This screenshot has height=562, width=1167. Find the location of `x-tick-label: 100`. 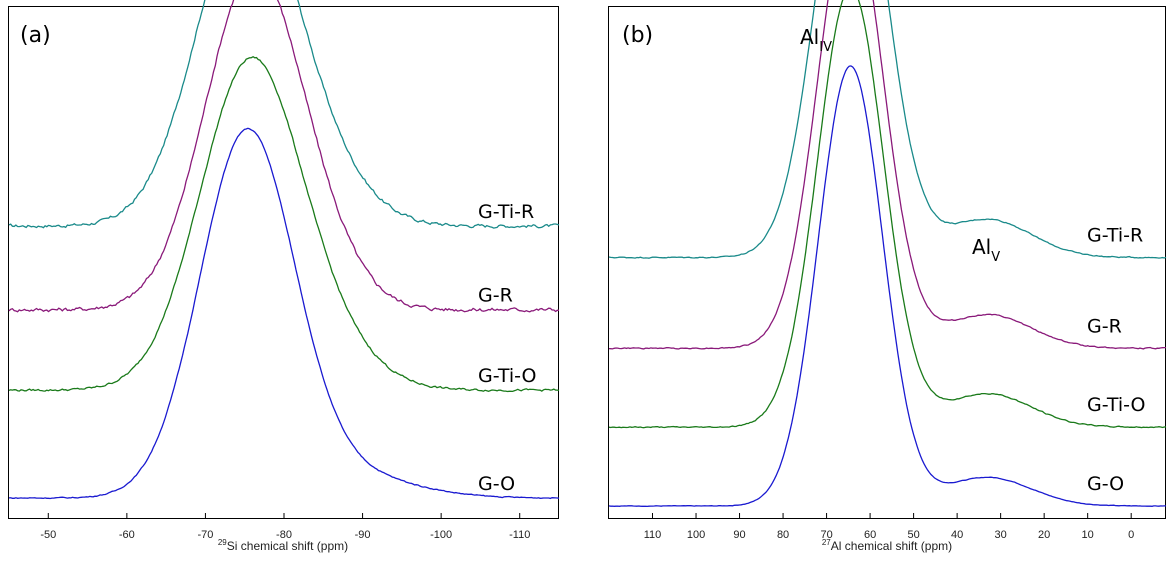

x-tick-label: 100 is located at coordinates (696, 535).